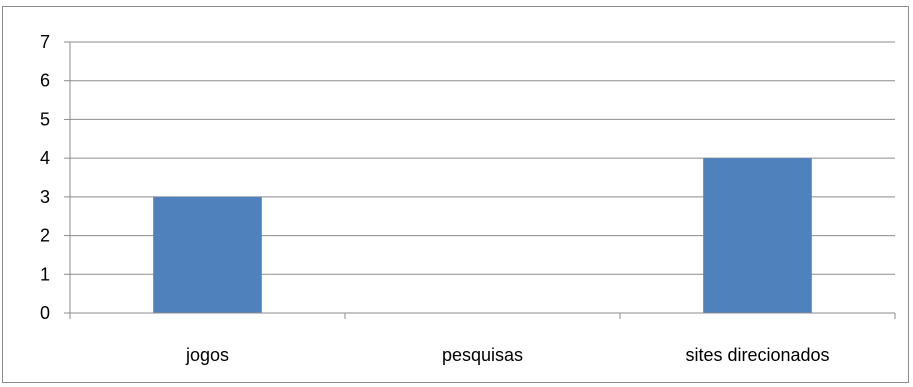 The width and height of the screenshot is (913, 387). I want to click on x-category-label: pesquisas, so click(482, 355).